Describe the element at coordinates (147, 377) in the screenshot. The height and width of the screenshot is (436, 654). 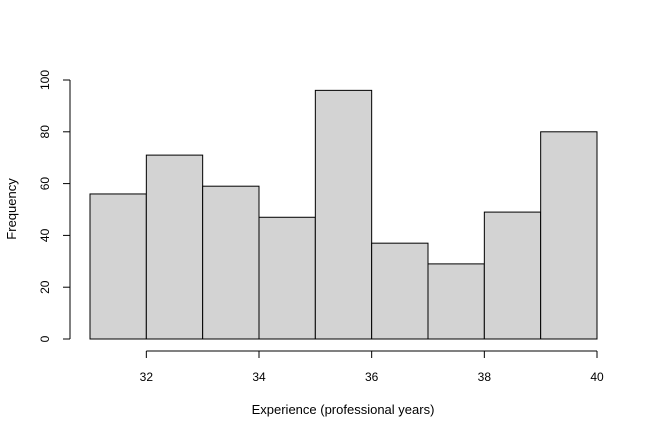
I see `x-tick-label: 32` at that location.